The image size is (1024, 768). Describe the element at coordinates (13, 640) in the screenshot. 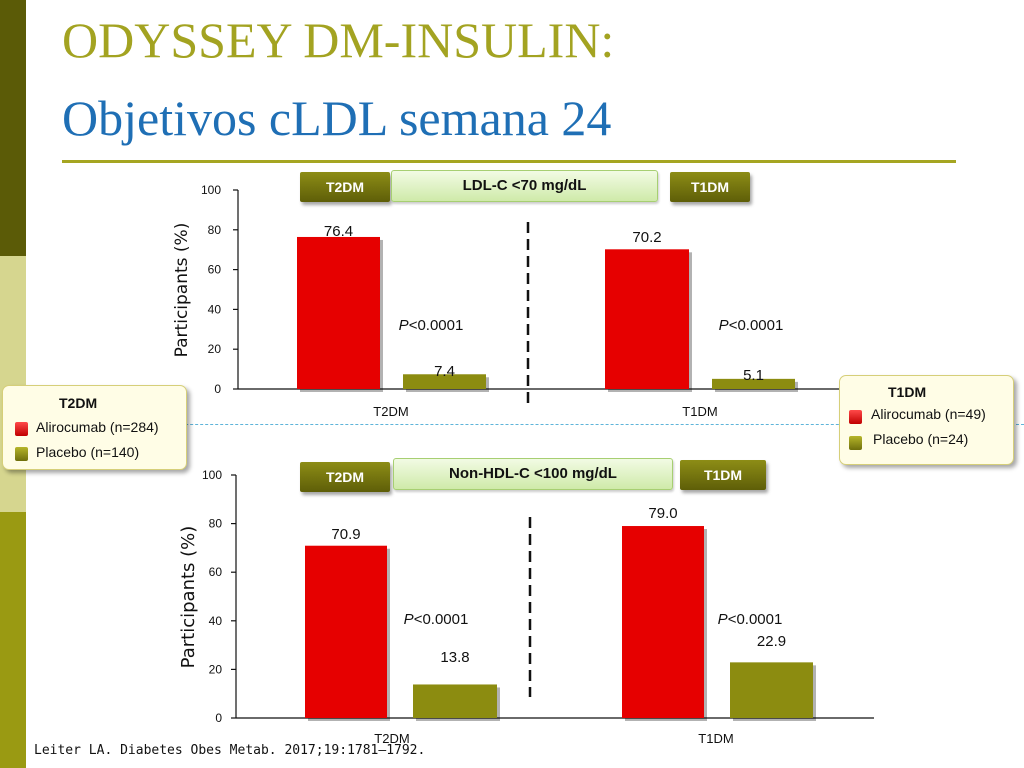

I see `sidebar-block-olive` at that location.